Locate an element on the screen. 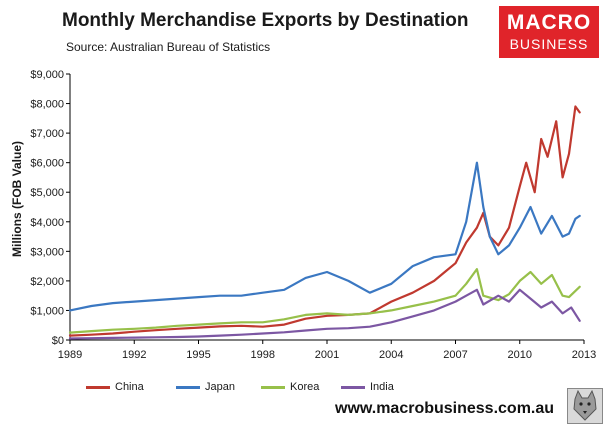  legend-item-korea: Korea is located at coordinates (290, 387).